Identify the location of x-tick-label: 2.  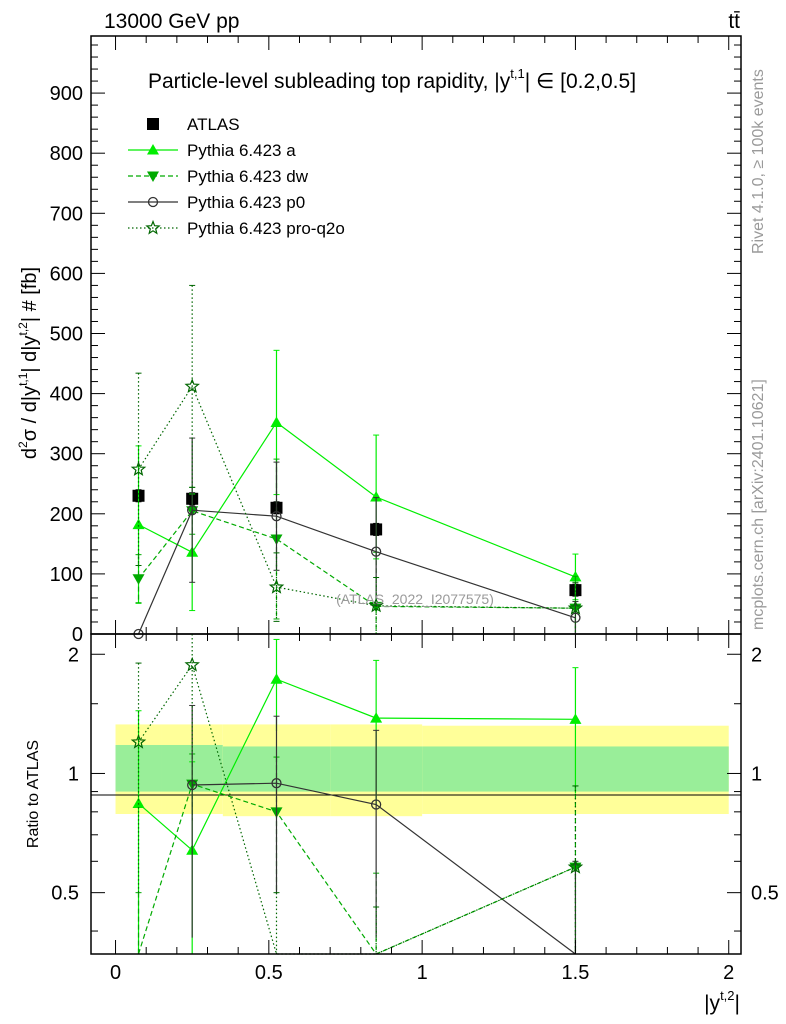
(728, 973).